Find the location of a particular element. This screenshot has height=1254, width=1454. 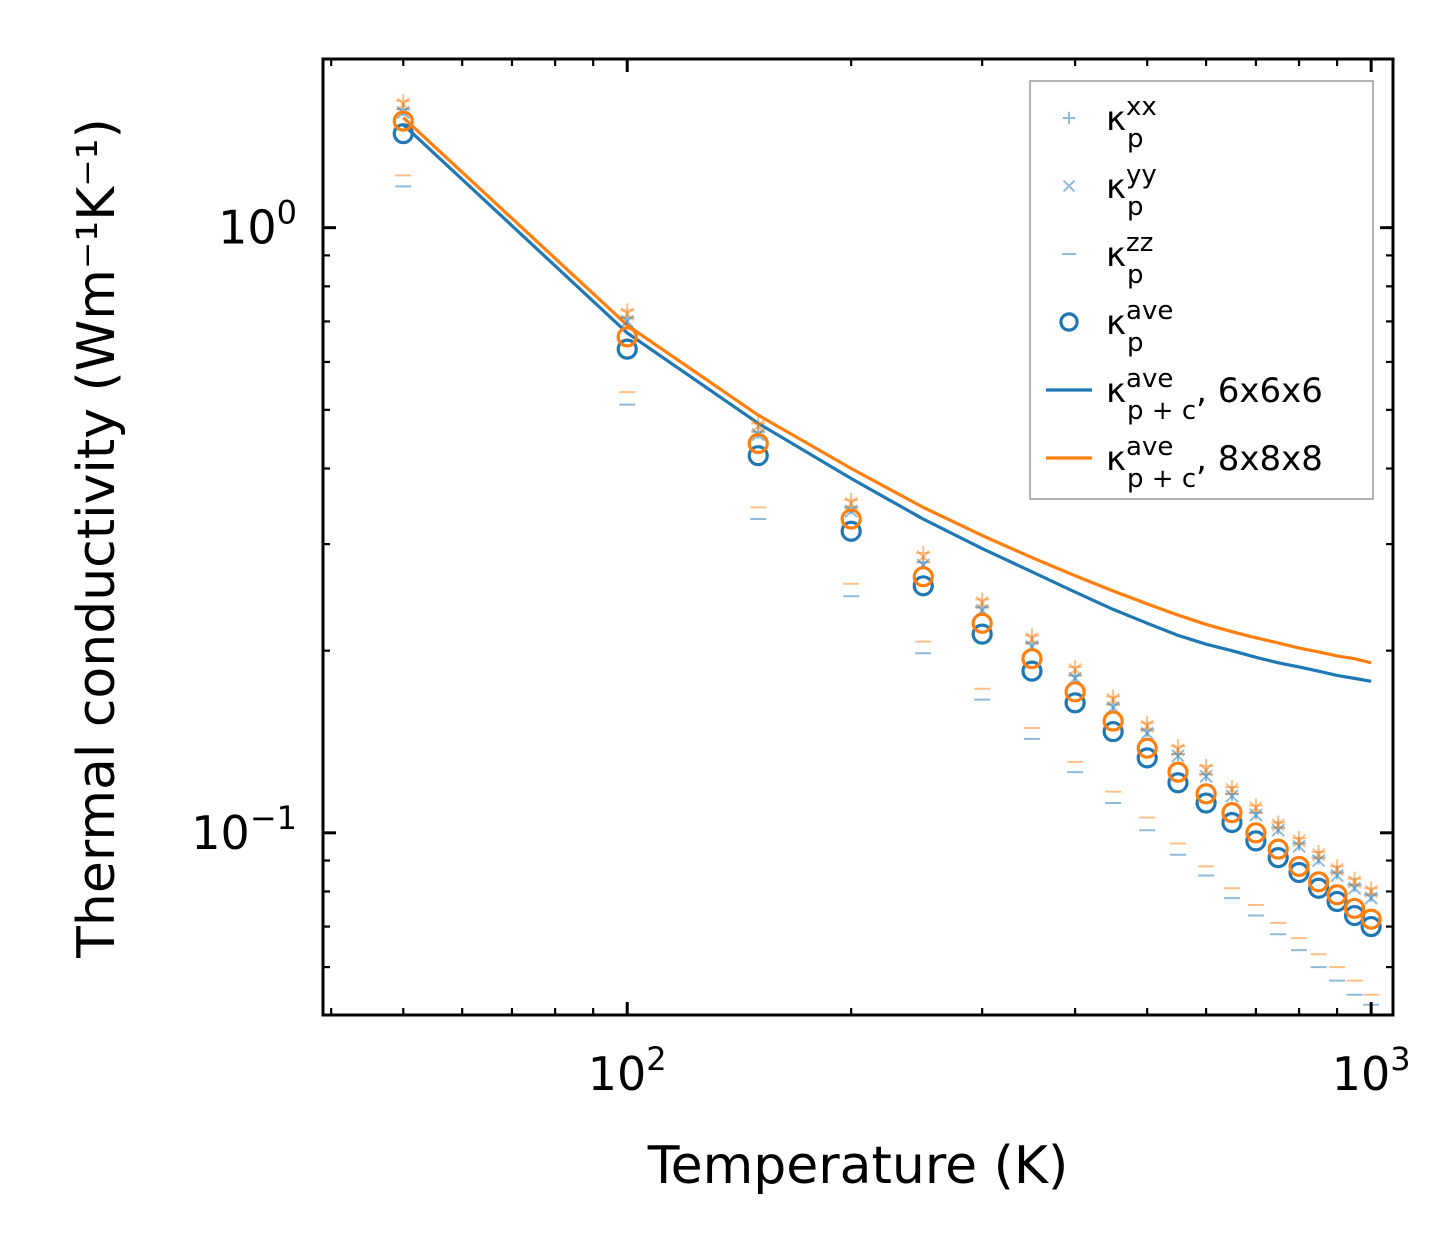

y-tick-base: 10 is located at coordinates (247, 228).